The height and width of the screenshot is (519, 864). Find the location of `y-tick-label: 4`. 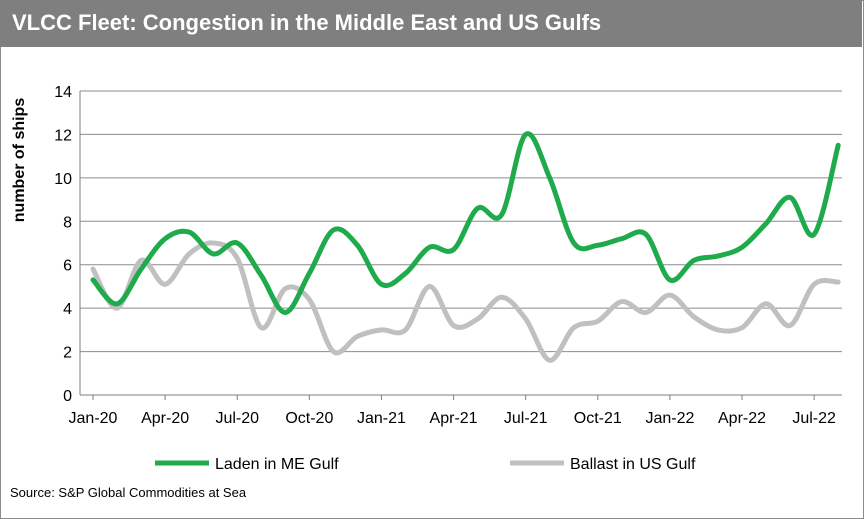

y-tick-label: 4 is located at coordinates (67, 309).